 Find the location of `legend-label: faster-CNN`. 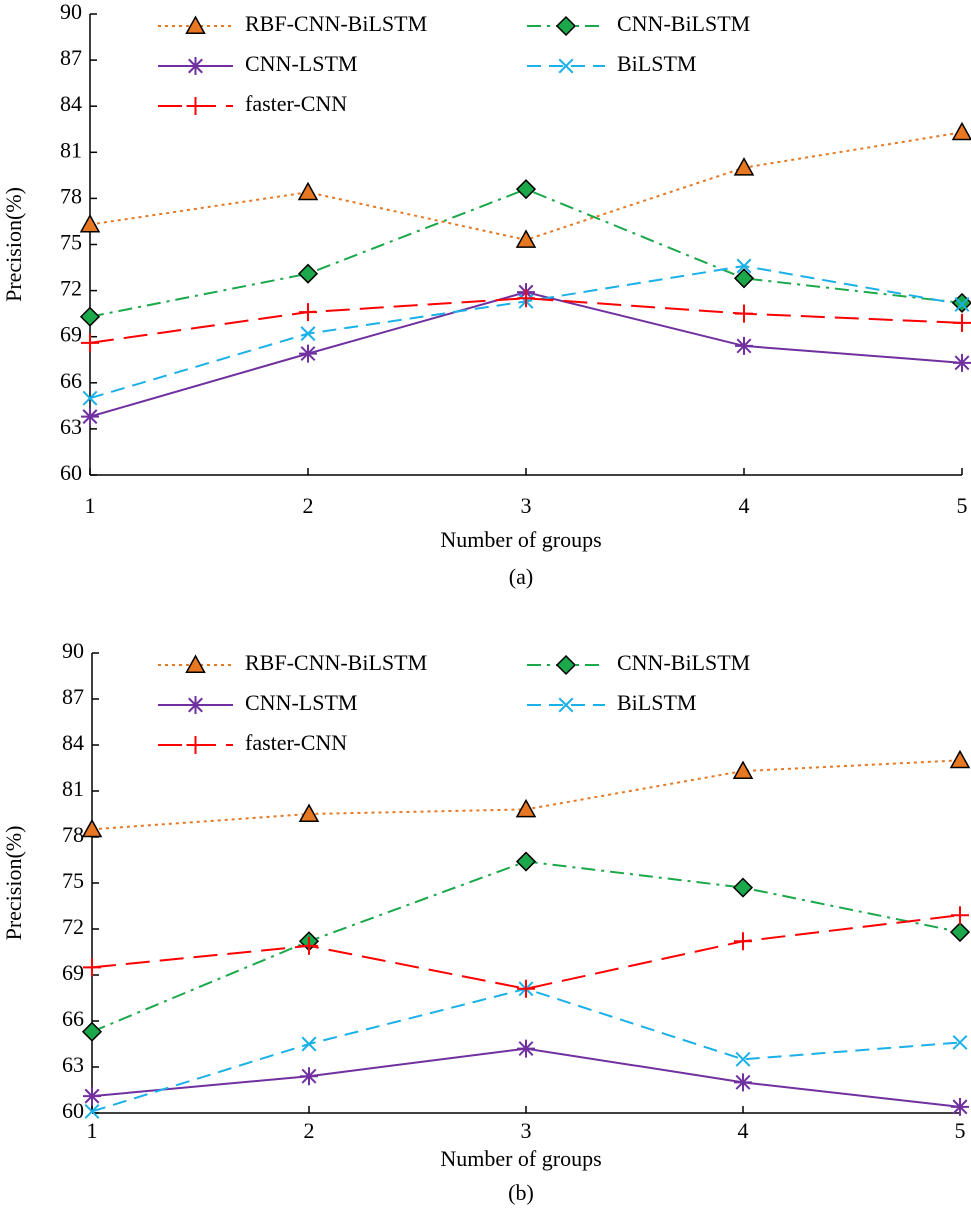

legend-label: faster-CNN is located at coordinates (296, 103).